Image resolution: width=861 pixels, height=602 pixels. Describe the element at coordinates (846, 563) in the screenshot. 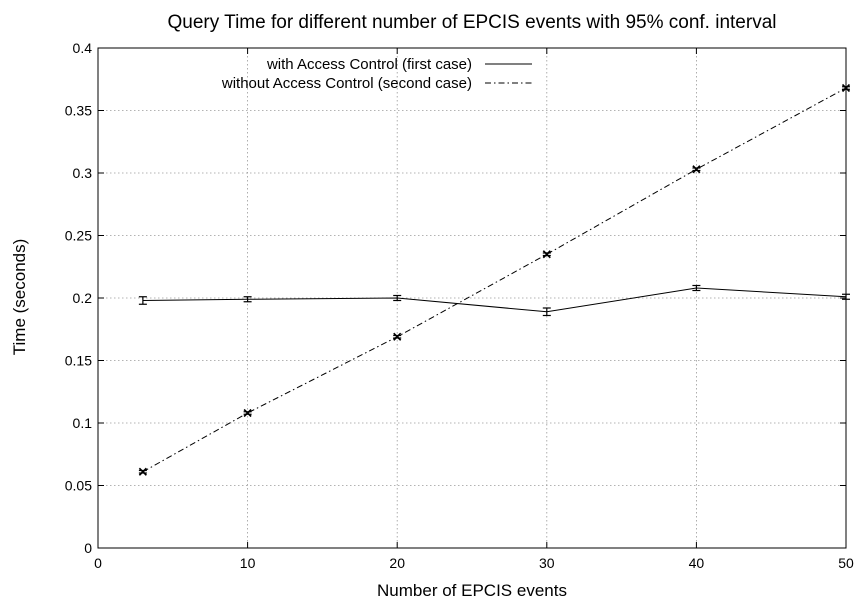

I see `x-tick-label: 50` at that location.